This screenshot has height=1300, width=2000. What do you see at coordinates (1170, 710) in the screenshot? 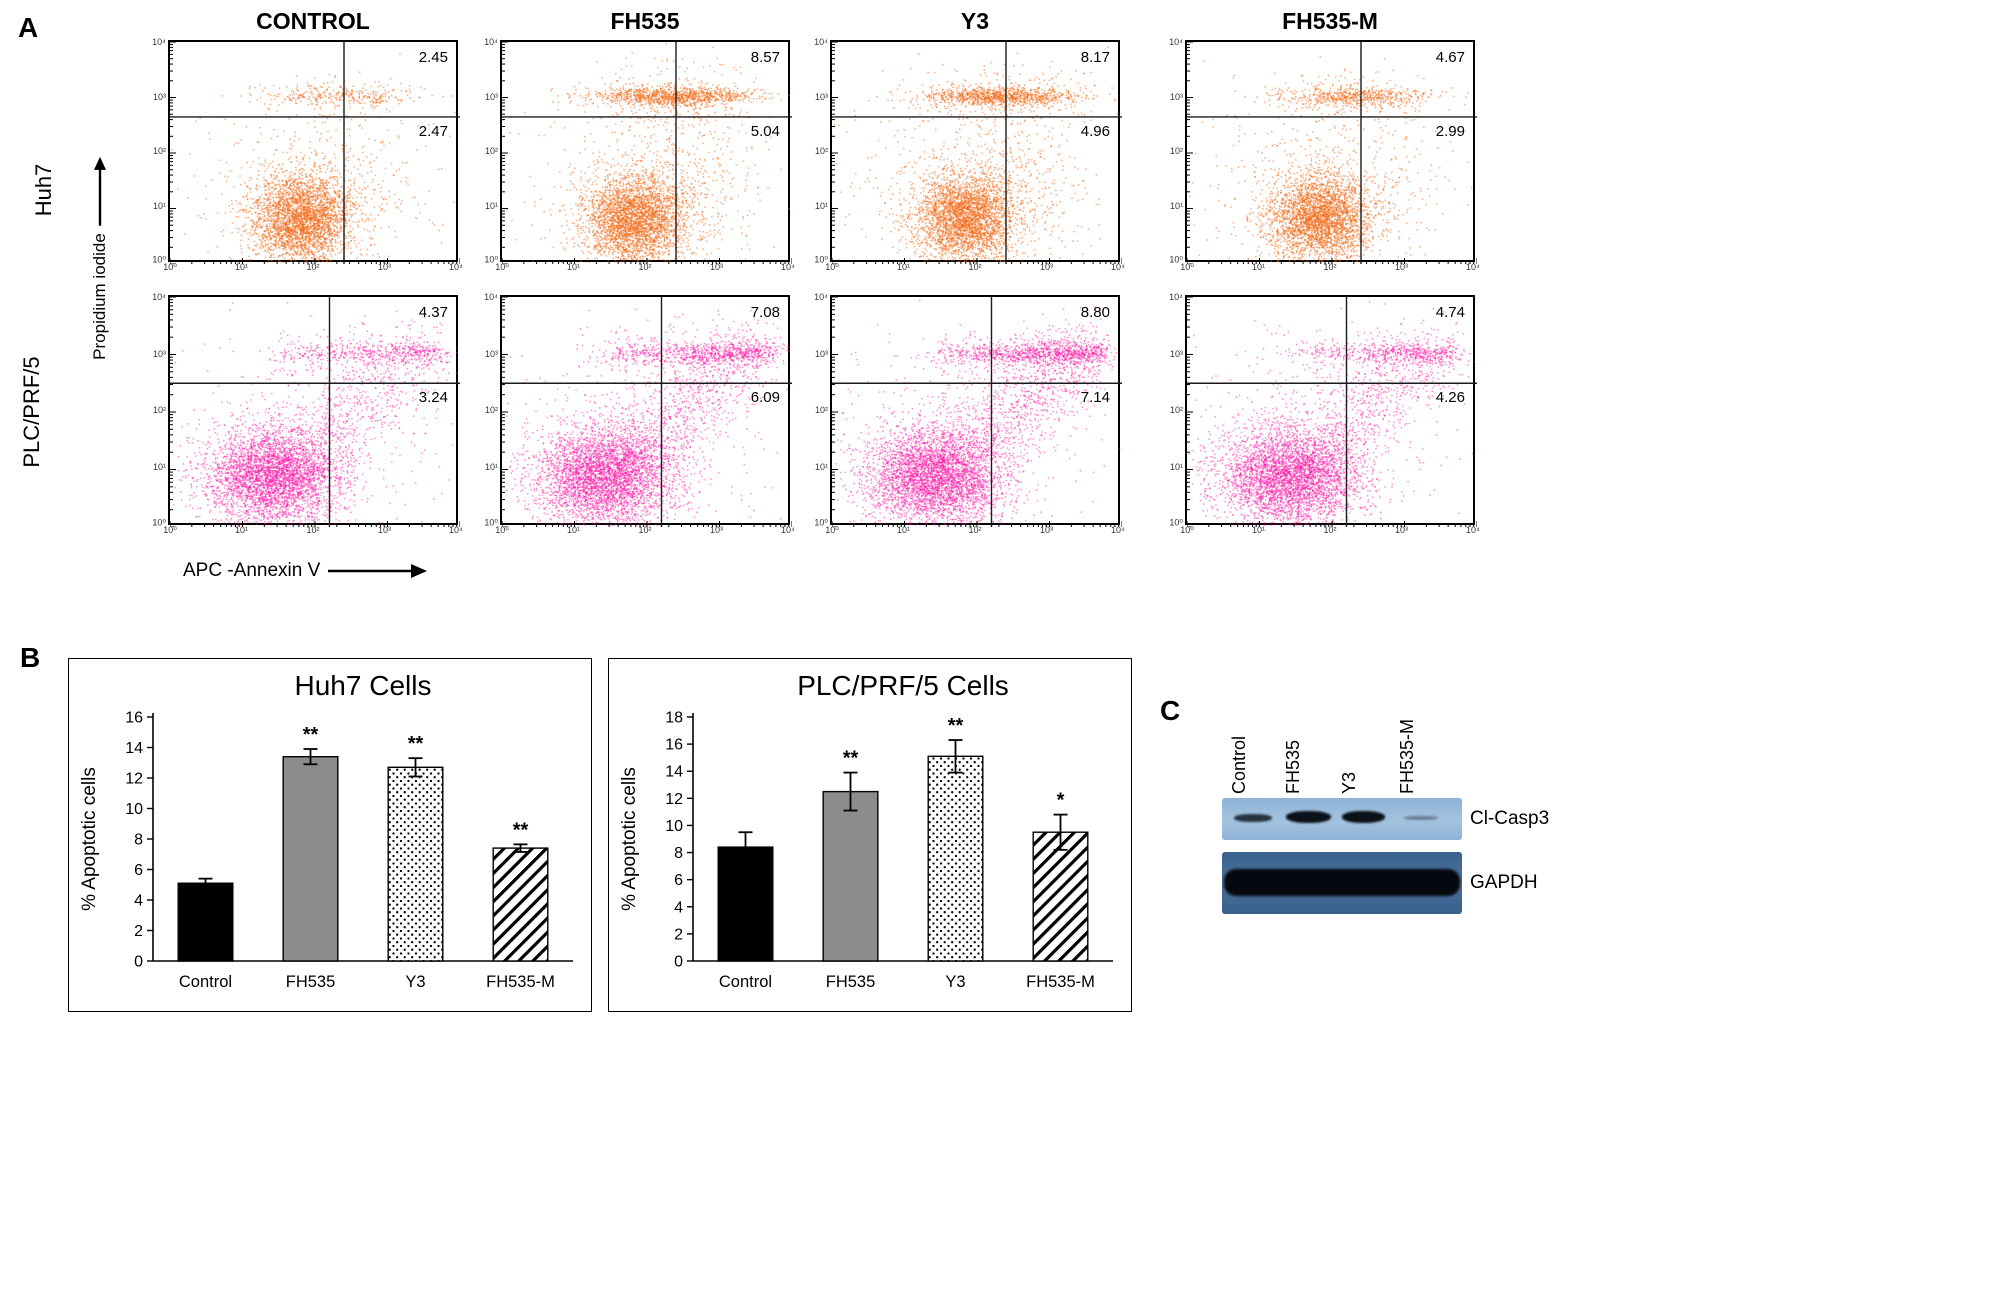
I see `panel-c-label: C` at bounding box center [1170, 710].